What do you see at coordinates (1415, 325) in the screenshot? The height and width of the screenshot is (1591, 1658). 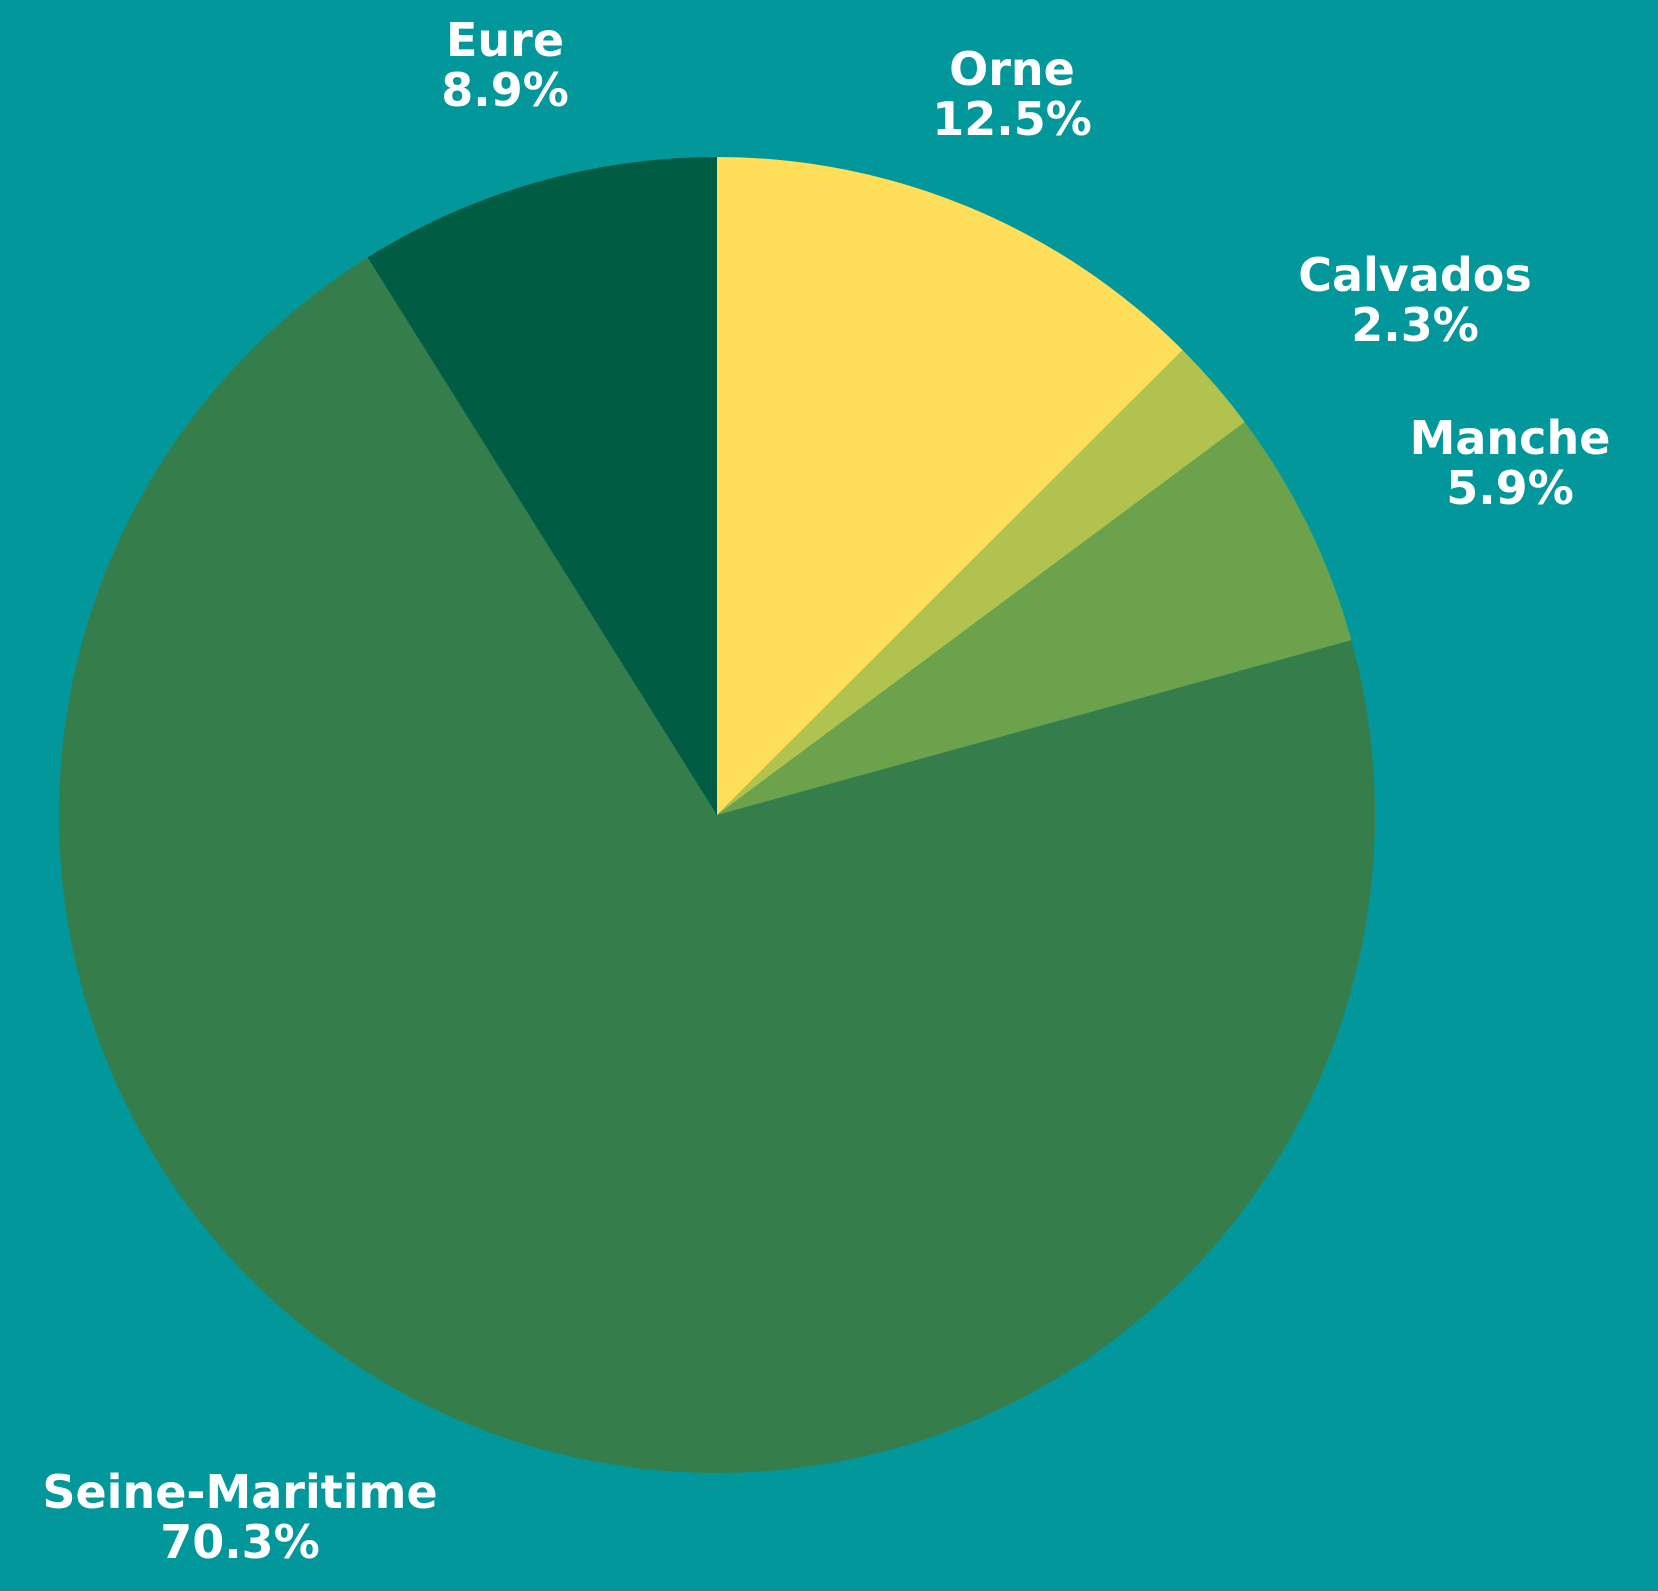 I see `slice-percentage: 2.3%` at bounding box center [1415, 325].